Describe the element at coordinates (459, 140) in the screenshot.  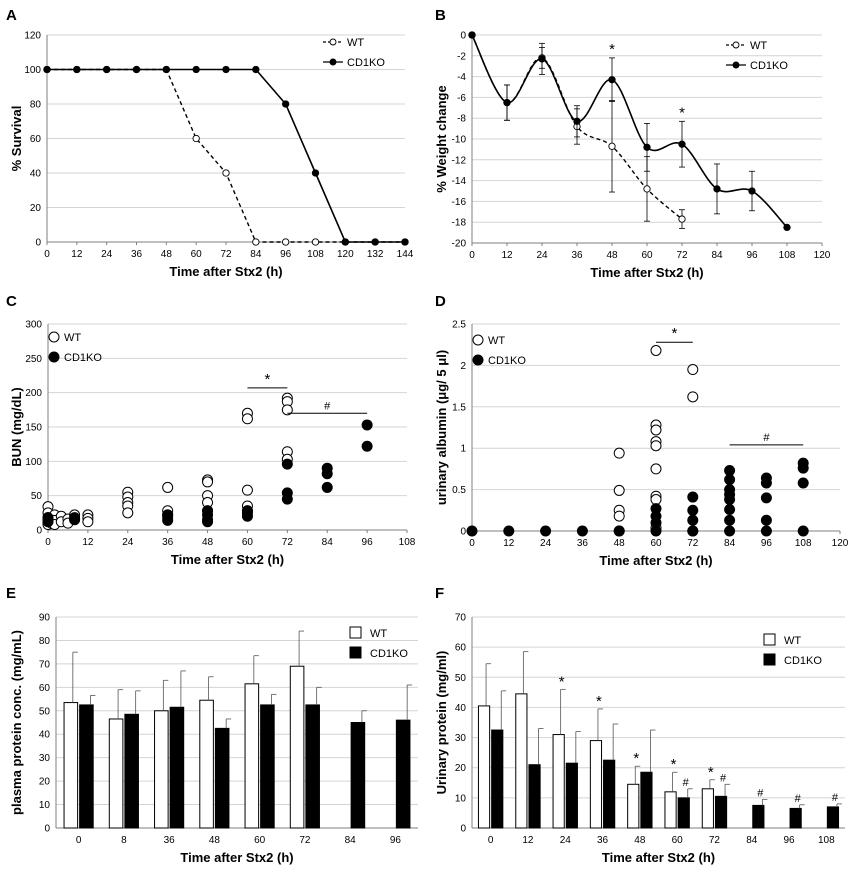
I see `y-tick-label: -10` at that location.